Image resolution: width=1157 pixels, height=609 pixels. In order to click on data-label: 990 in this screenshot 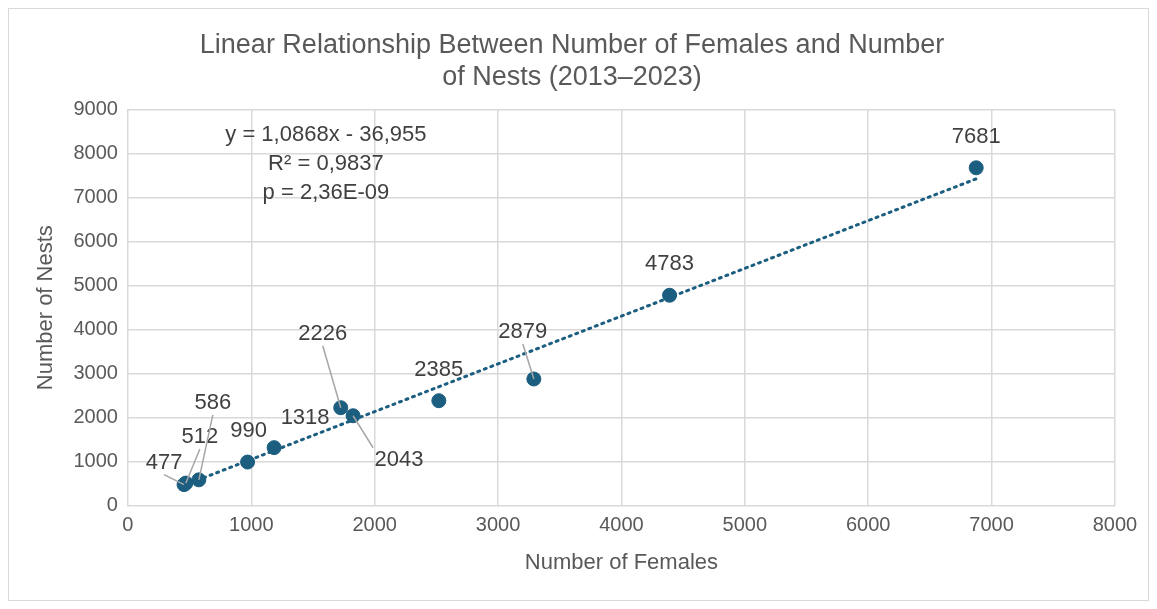, I will do `click(248, 430)`.